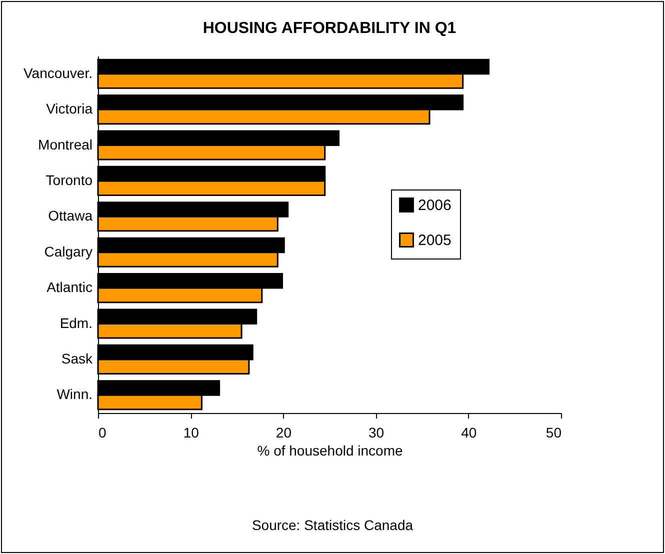 The width and height of the screenshot is (665, 554). Describe the element at coordinates (469, 432) in the screenshot. I see `x-tick-label: 40` at that location.